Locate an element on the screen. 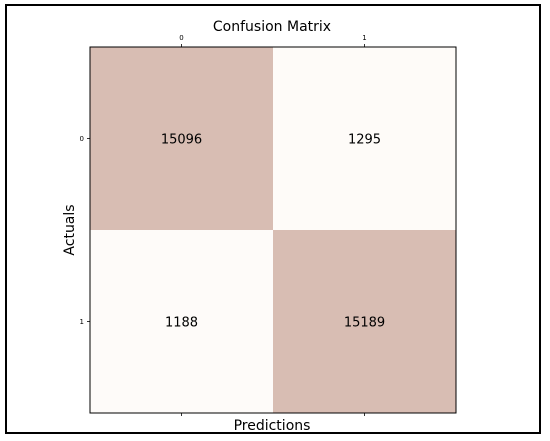 Image resolution: width=550 pixels, height=441 pixels. cell-value-0-0: 15096 is located at coordinates (181, 140).